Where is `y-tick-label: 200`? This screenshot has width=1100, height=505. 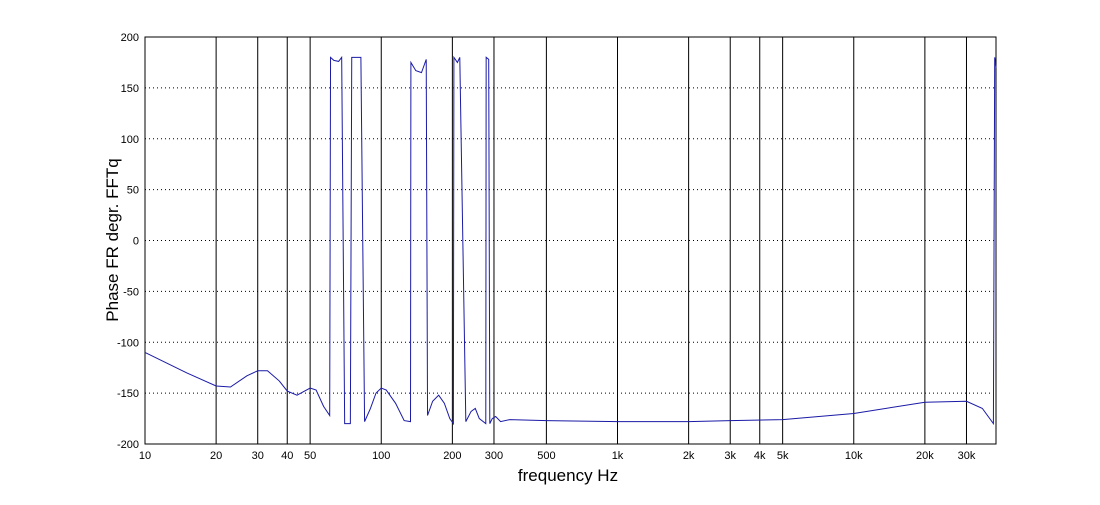
y-tick-label: 200 is located at coordinates (130, 38).